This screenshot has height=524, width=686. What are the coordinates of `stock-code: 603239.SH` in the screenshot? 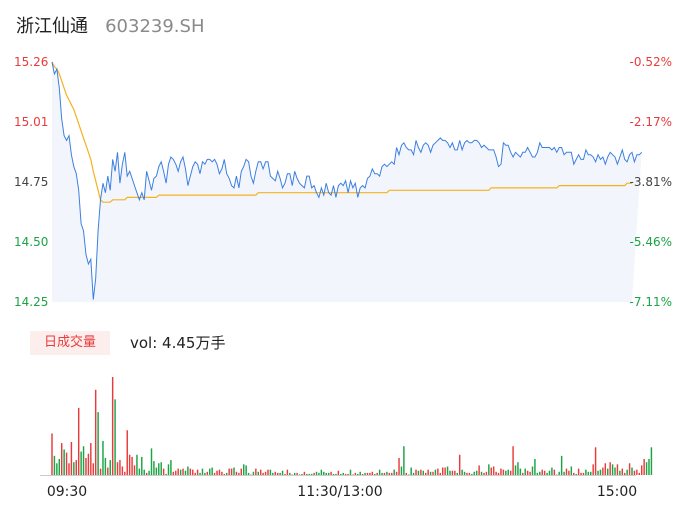 It's located at (155, 26).